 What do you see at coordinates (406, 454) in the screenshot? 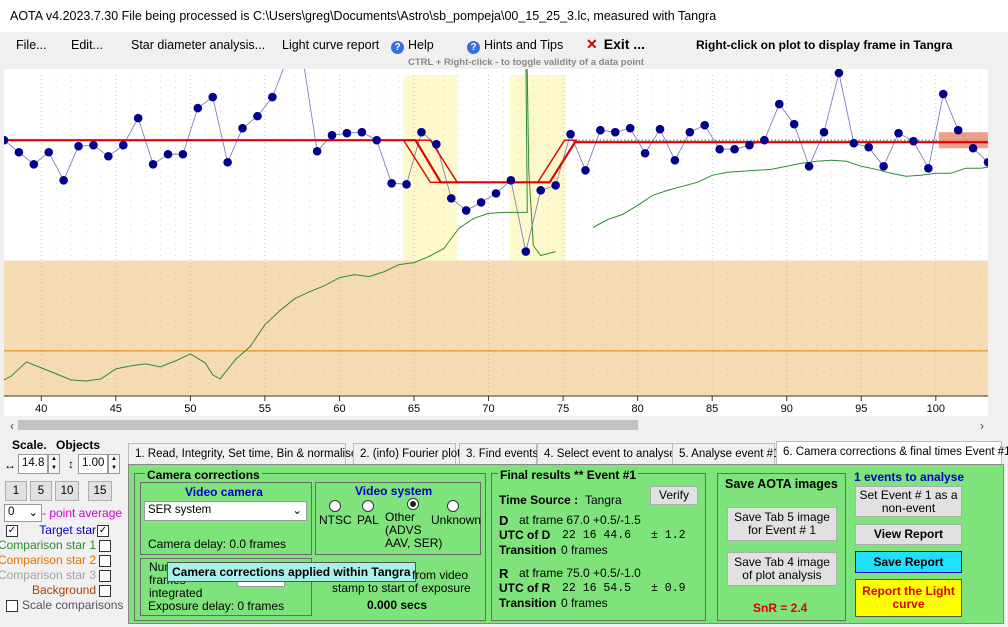
I see `tab-fourier: 2. (info) Fourier plot` at bounding box center [406, 454].